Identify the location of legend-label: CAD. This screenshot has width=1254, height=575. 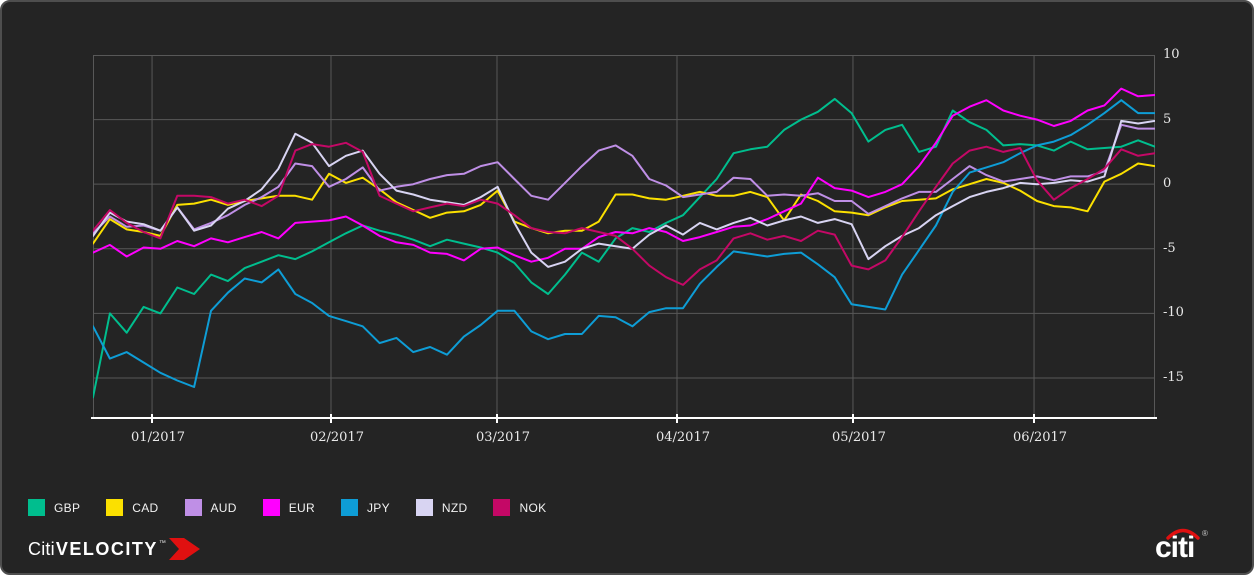
(145, 507).